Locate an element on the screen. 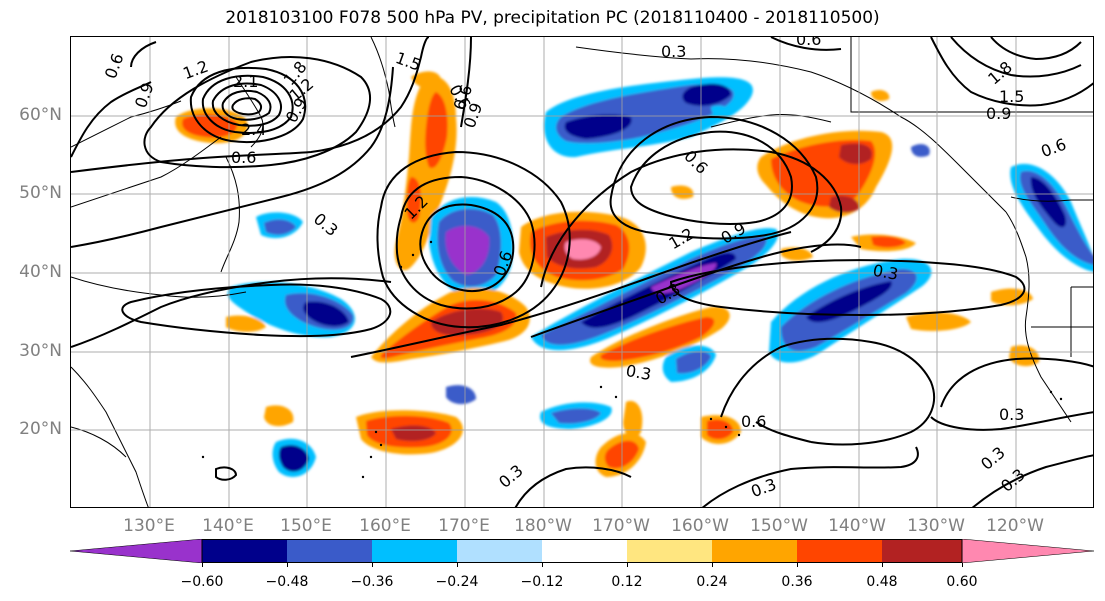  colorbar-tick-label: 0.48 is located at coordinates (882, 582).